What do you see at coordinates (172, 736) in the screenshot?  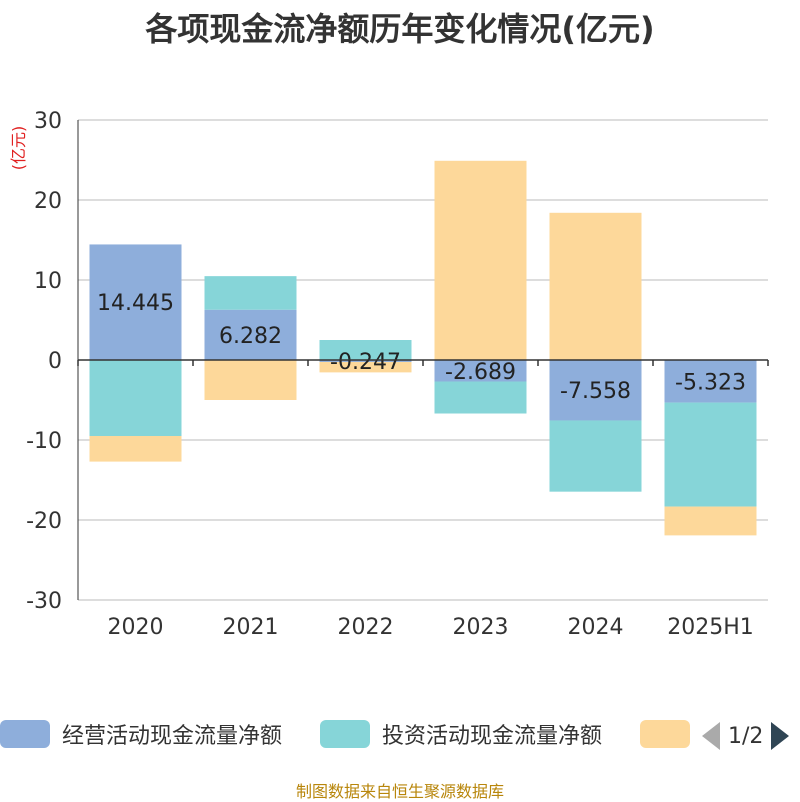 I see `legend-label-operating: 经营活动现金流量净额` at bounding box center [172, 736].